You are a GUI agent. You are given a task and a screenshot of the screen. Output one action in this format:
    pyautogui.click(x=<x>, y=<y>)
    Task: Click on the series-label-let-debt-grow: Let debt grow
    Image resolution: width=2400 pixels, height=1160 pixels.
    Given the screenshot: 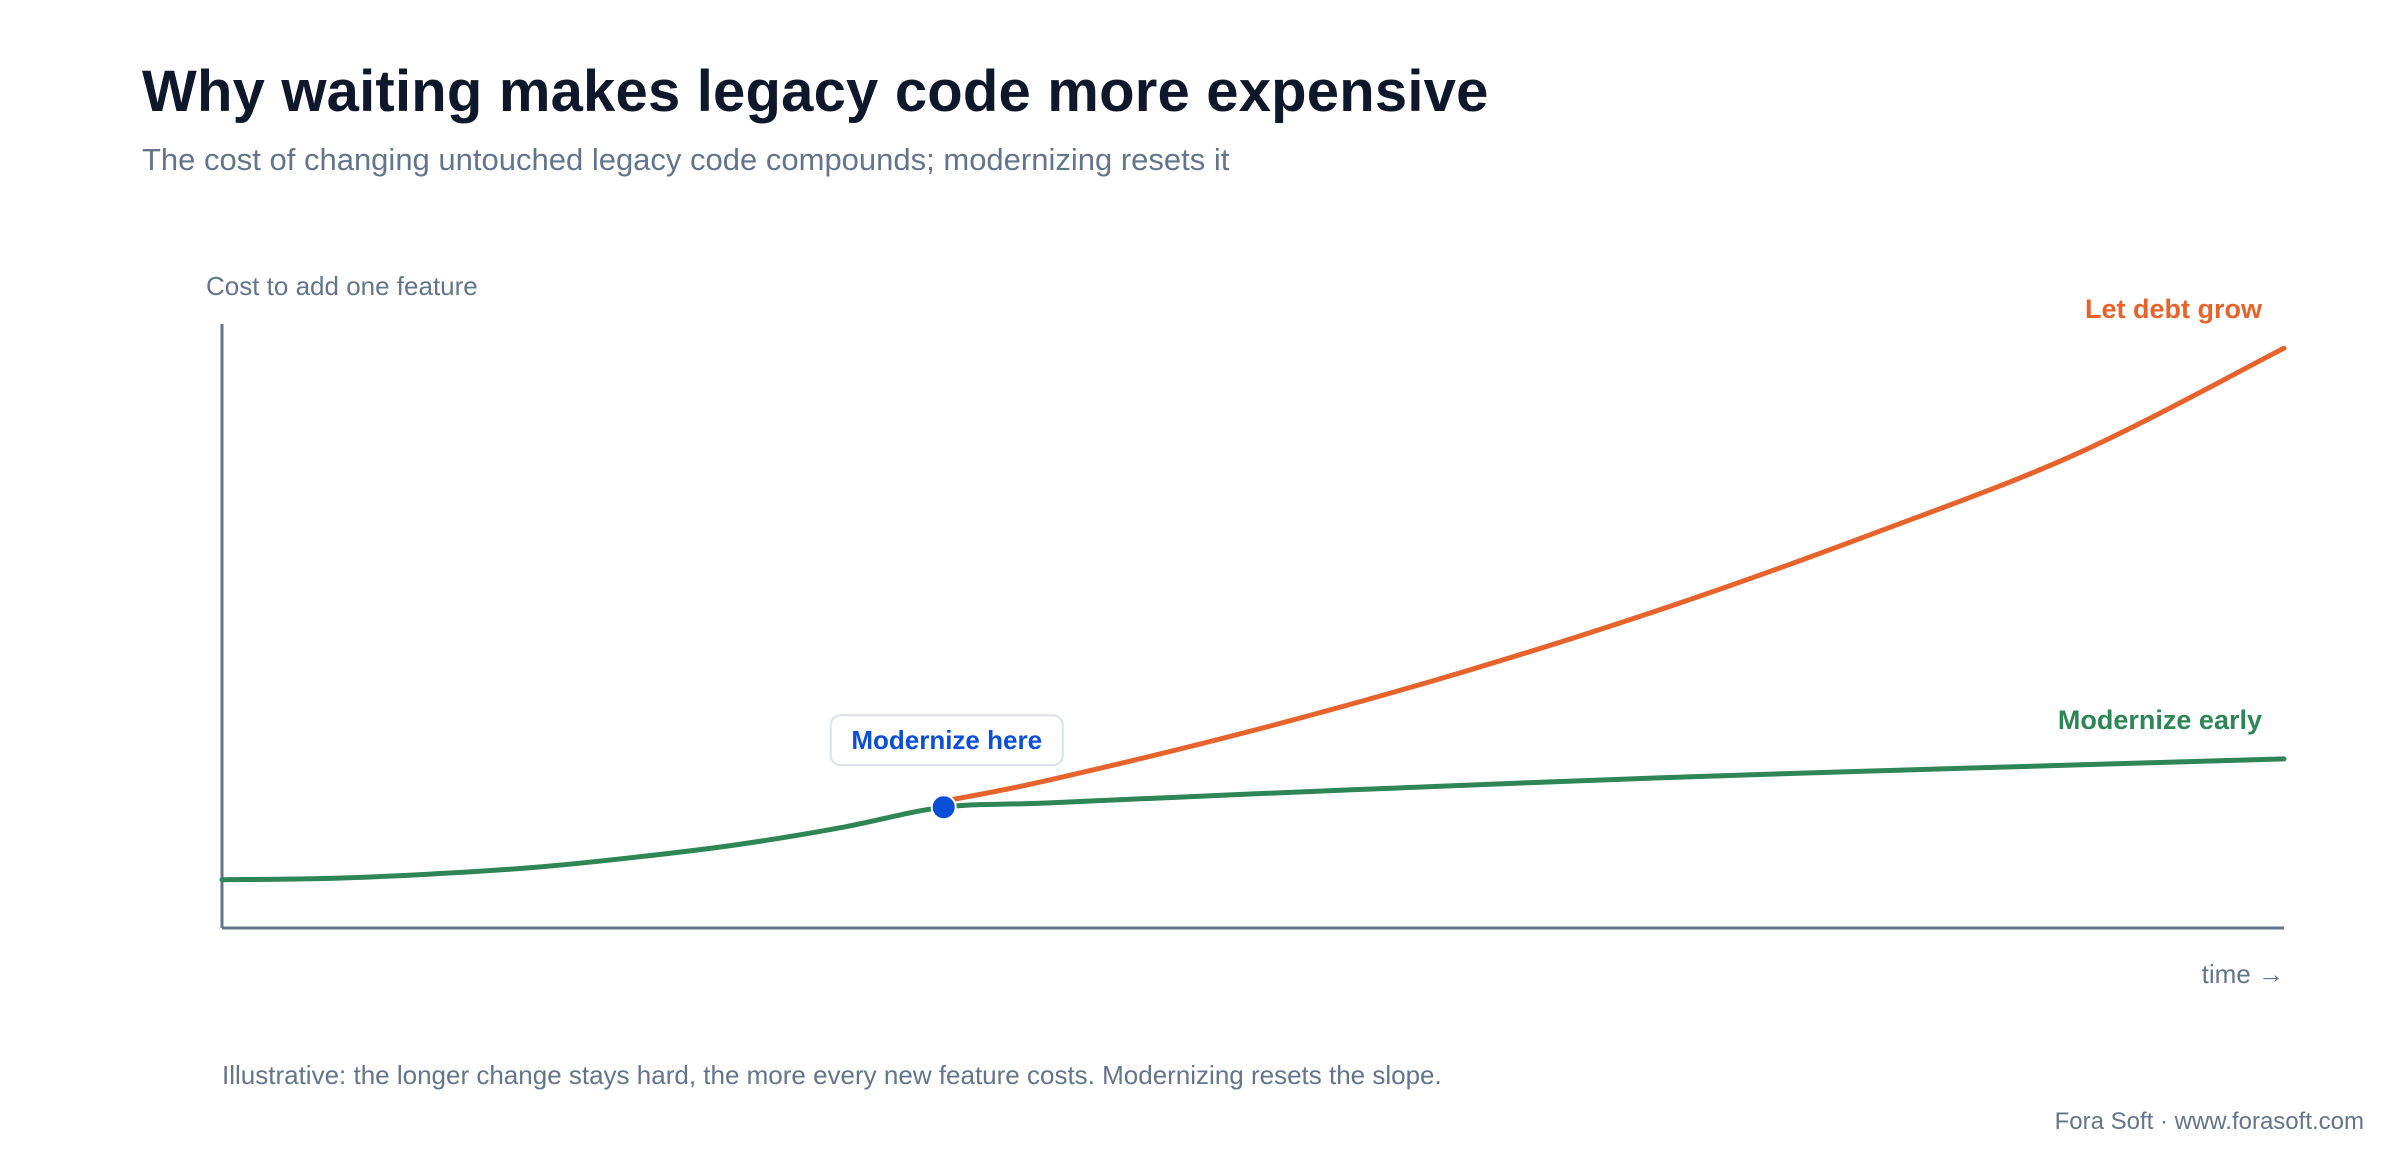 What is the action you would take?
    pyautogui.click(x=2174, y=309)
    